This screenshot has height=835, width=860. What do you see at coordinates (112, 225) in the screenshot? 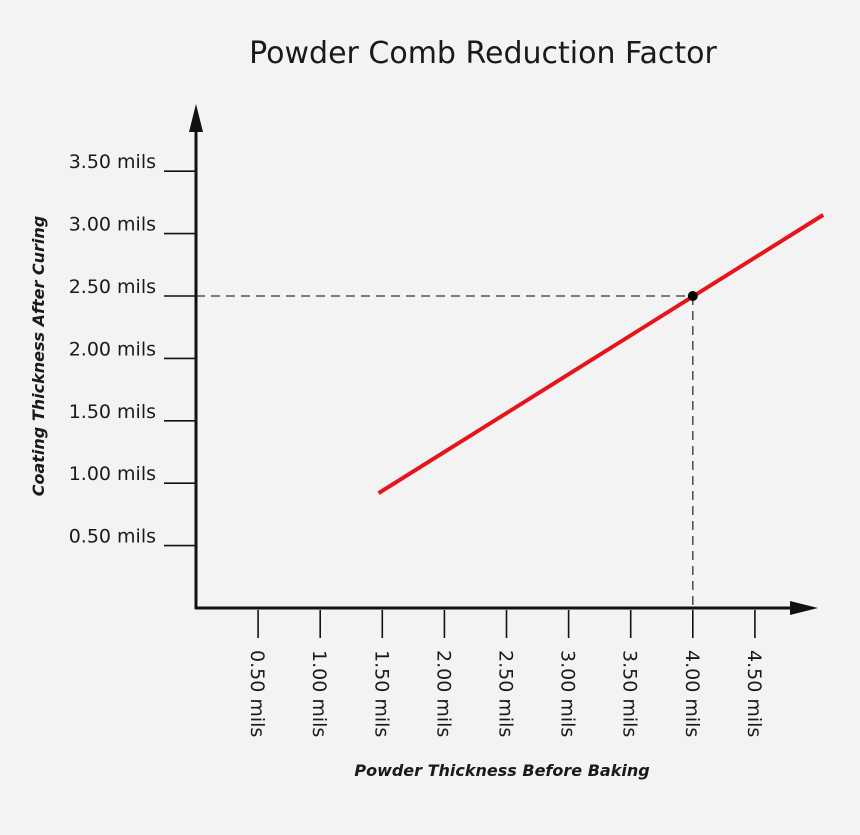
I see `y-tick-label: 3.00 mils` at bounding box center [112, 225].